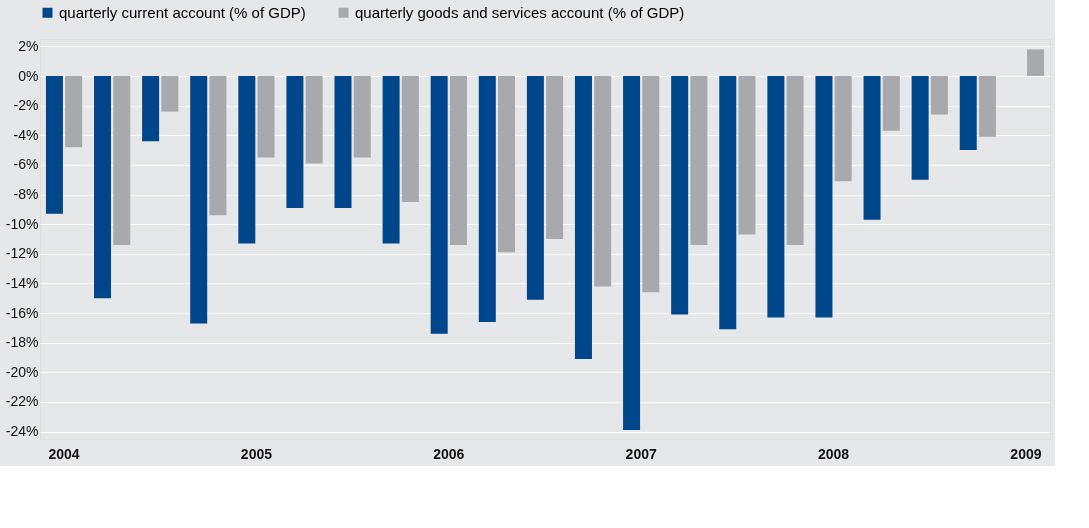 The image size is (1089, 528). What do you see at coordinates (833, 453) in the screenshot?
I see `x-tick-label: 2008` at bounding box center [833, 453].